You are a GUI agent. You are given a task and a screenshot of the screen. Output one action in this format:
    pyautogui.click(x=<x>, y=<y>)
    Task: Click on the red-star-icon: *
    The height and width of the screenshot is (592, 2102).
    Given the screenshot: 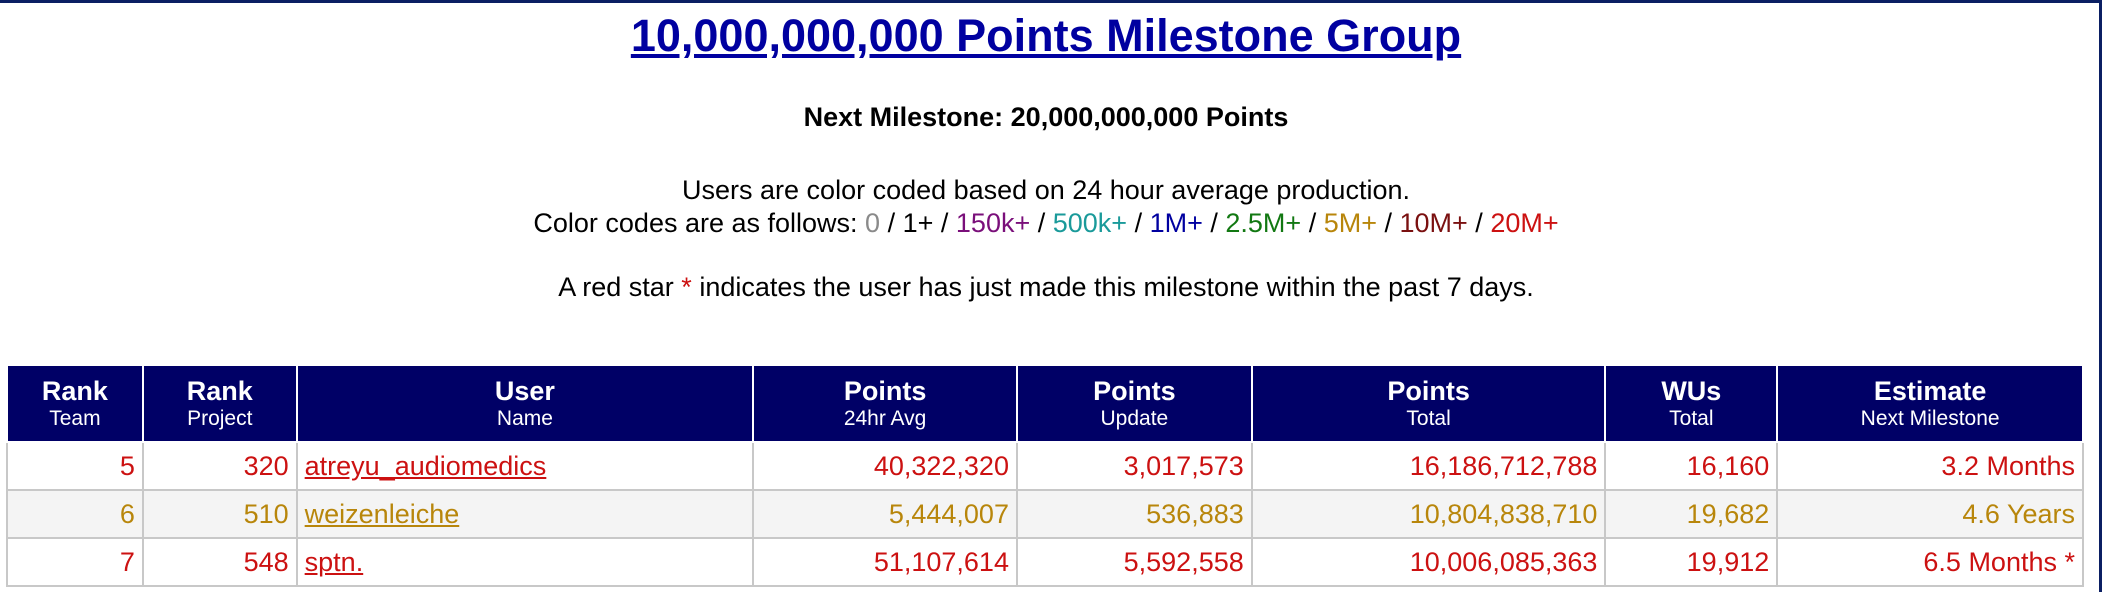 What is the action you would take?
    pyautogui.click(x=686, y=287)
    